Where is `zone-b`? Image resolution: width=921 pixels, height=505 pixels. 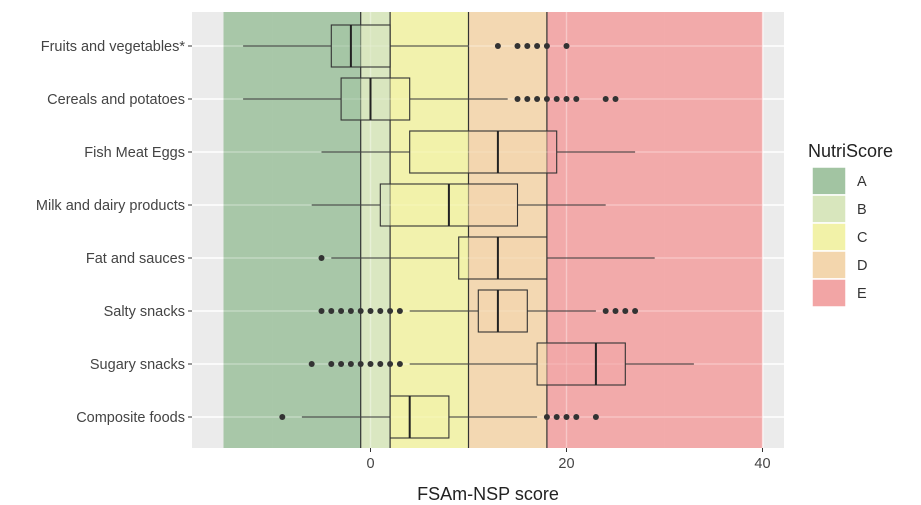 zone-b is located at coordinates (375, 230).